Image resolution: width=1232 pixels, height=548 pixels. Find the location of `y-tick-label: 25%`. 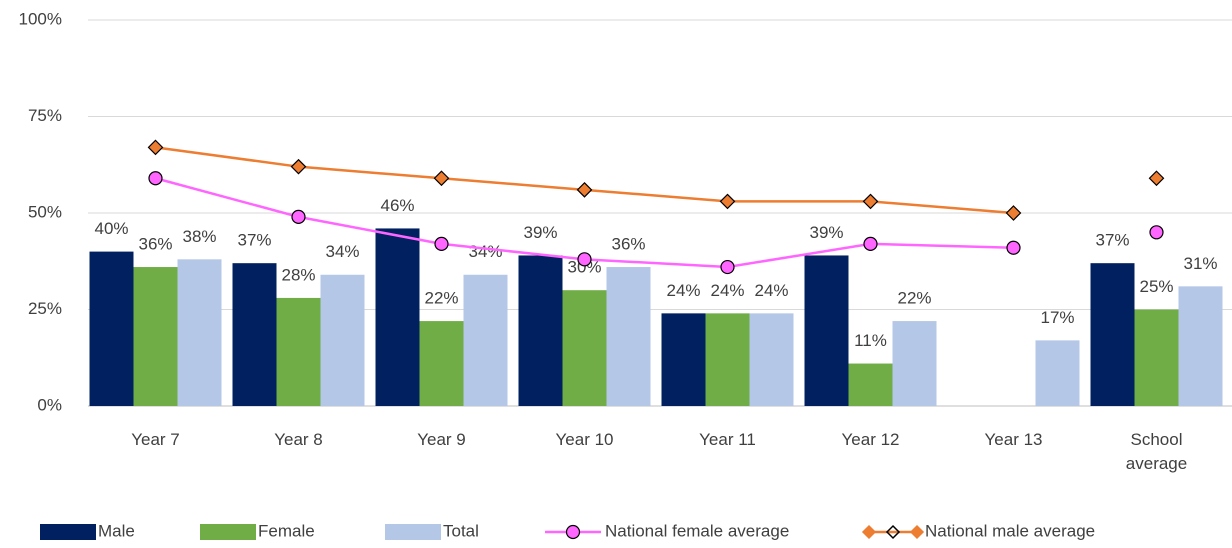

y-tick-label: 25% is located at coordinates (45, 308).